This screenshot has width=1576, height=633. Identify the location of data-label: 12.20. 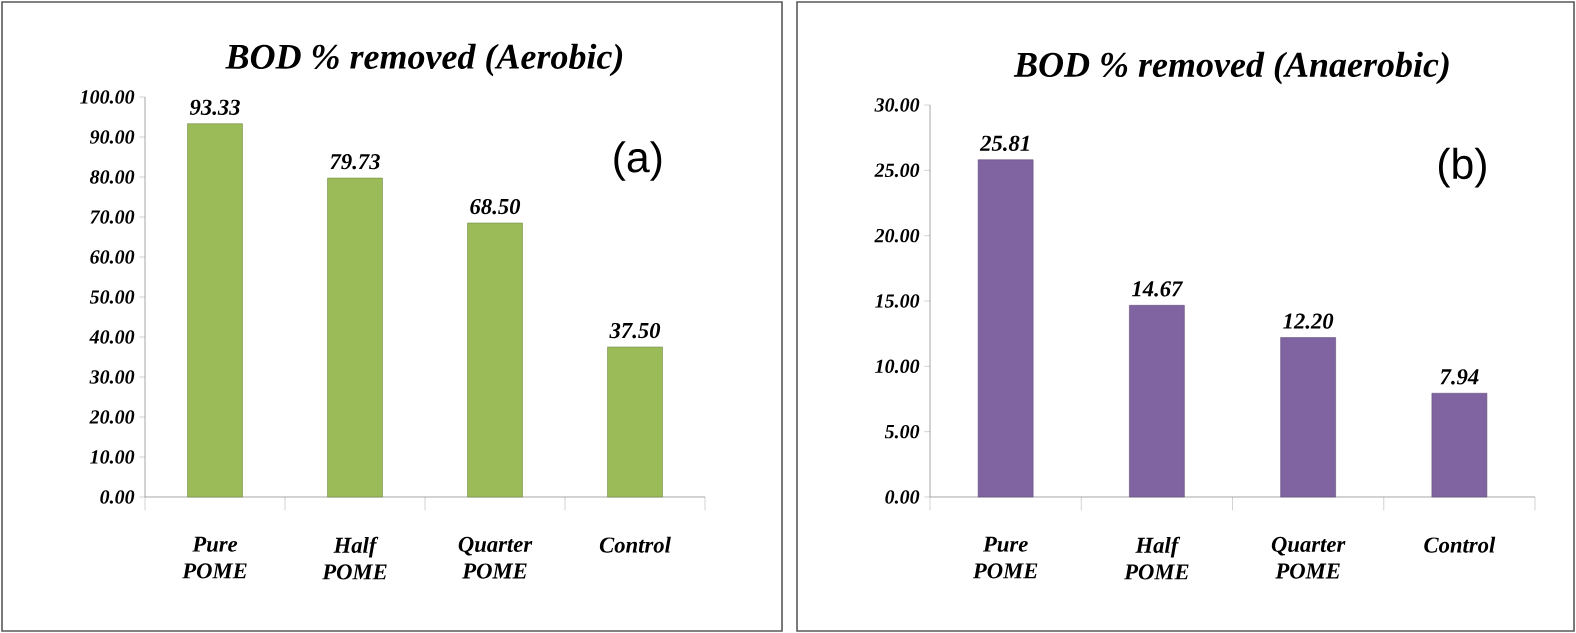
(1308, 321).